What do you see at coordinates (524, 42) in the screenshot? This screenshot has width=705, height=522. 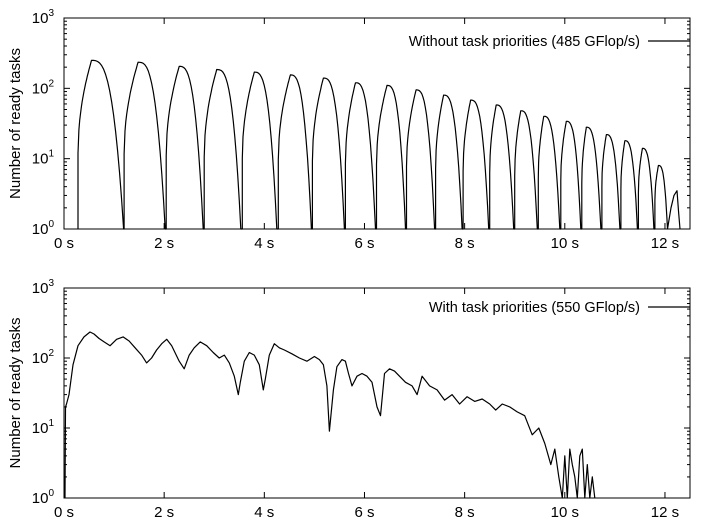 I see `legend-label: Without task priorities (485 GFlop/s)` at bounding box center [524, 42].